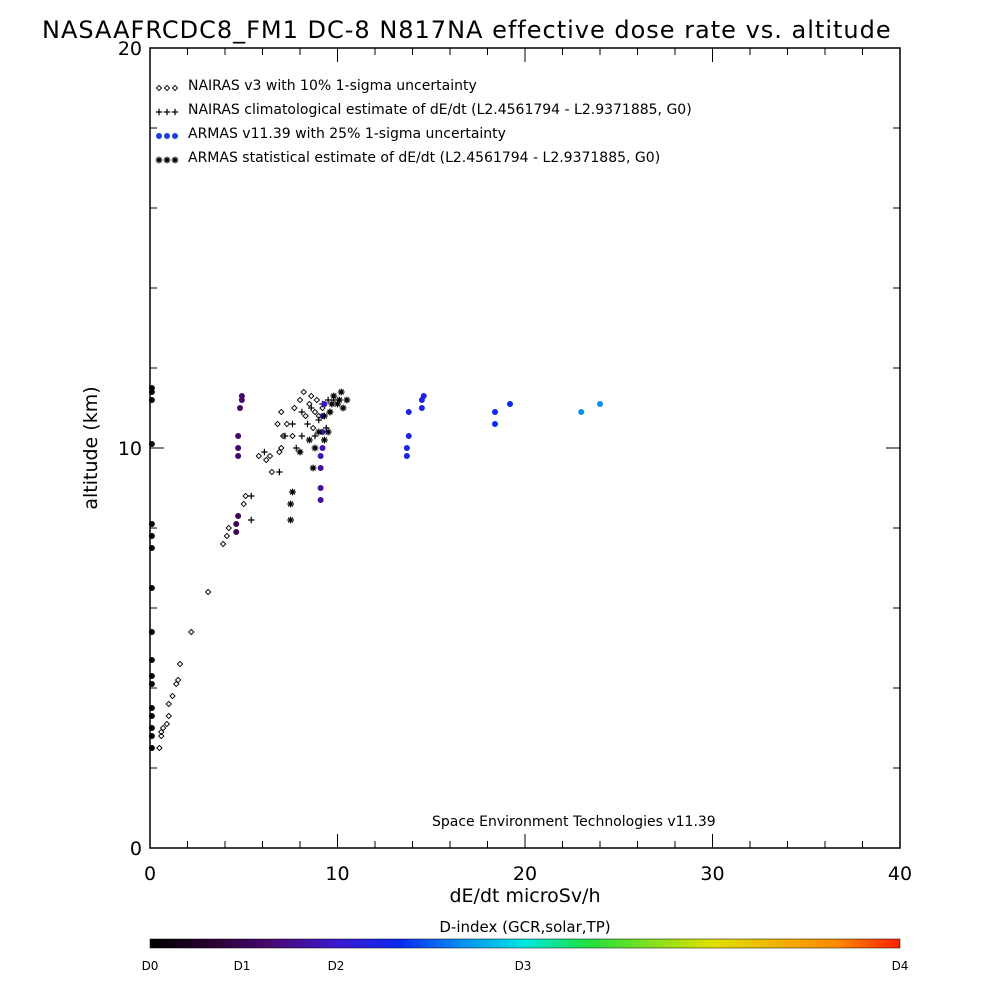 This screenshot has height=1000, width=1000. Describe the element at coordinates (130, 49) in the screenshot. I see `y-tick-label: 20` at that location.